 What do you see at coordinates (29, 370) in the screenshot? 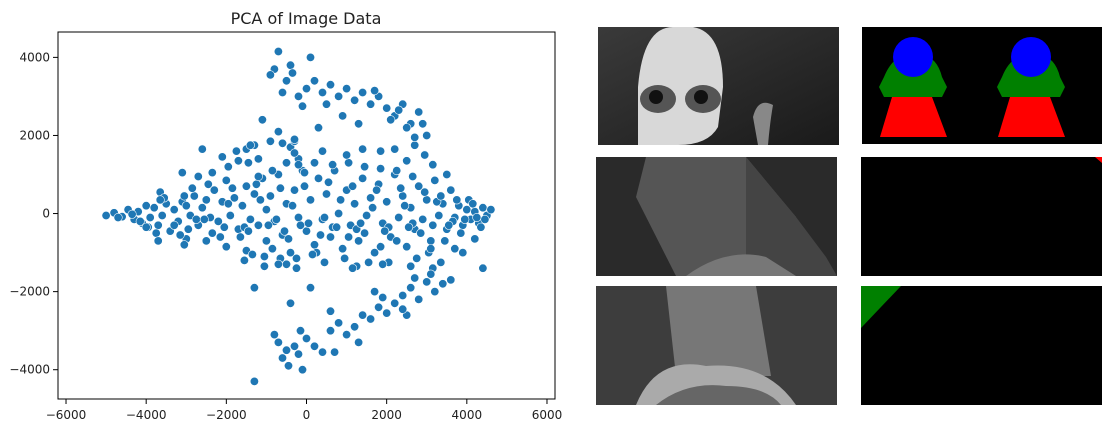
I see `y-tick-label: −4000` at bounding box center [29, 370].